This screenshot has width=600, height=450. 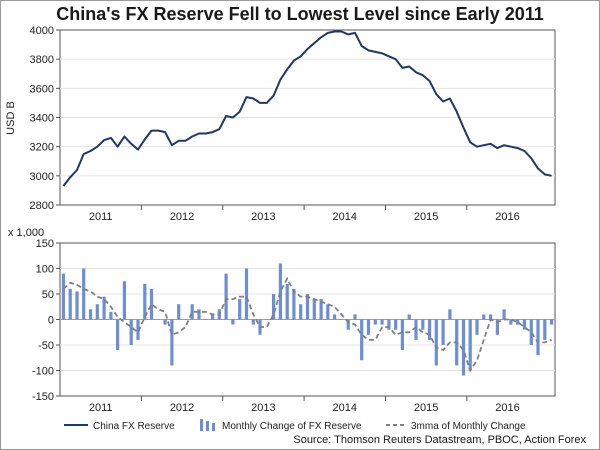 I want to click on y-tick-label: 3400, so click(x=42, y=119).